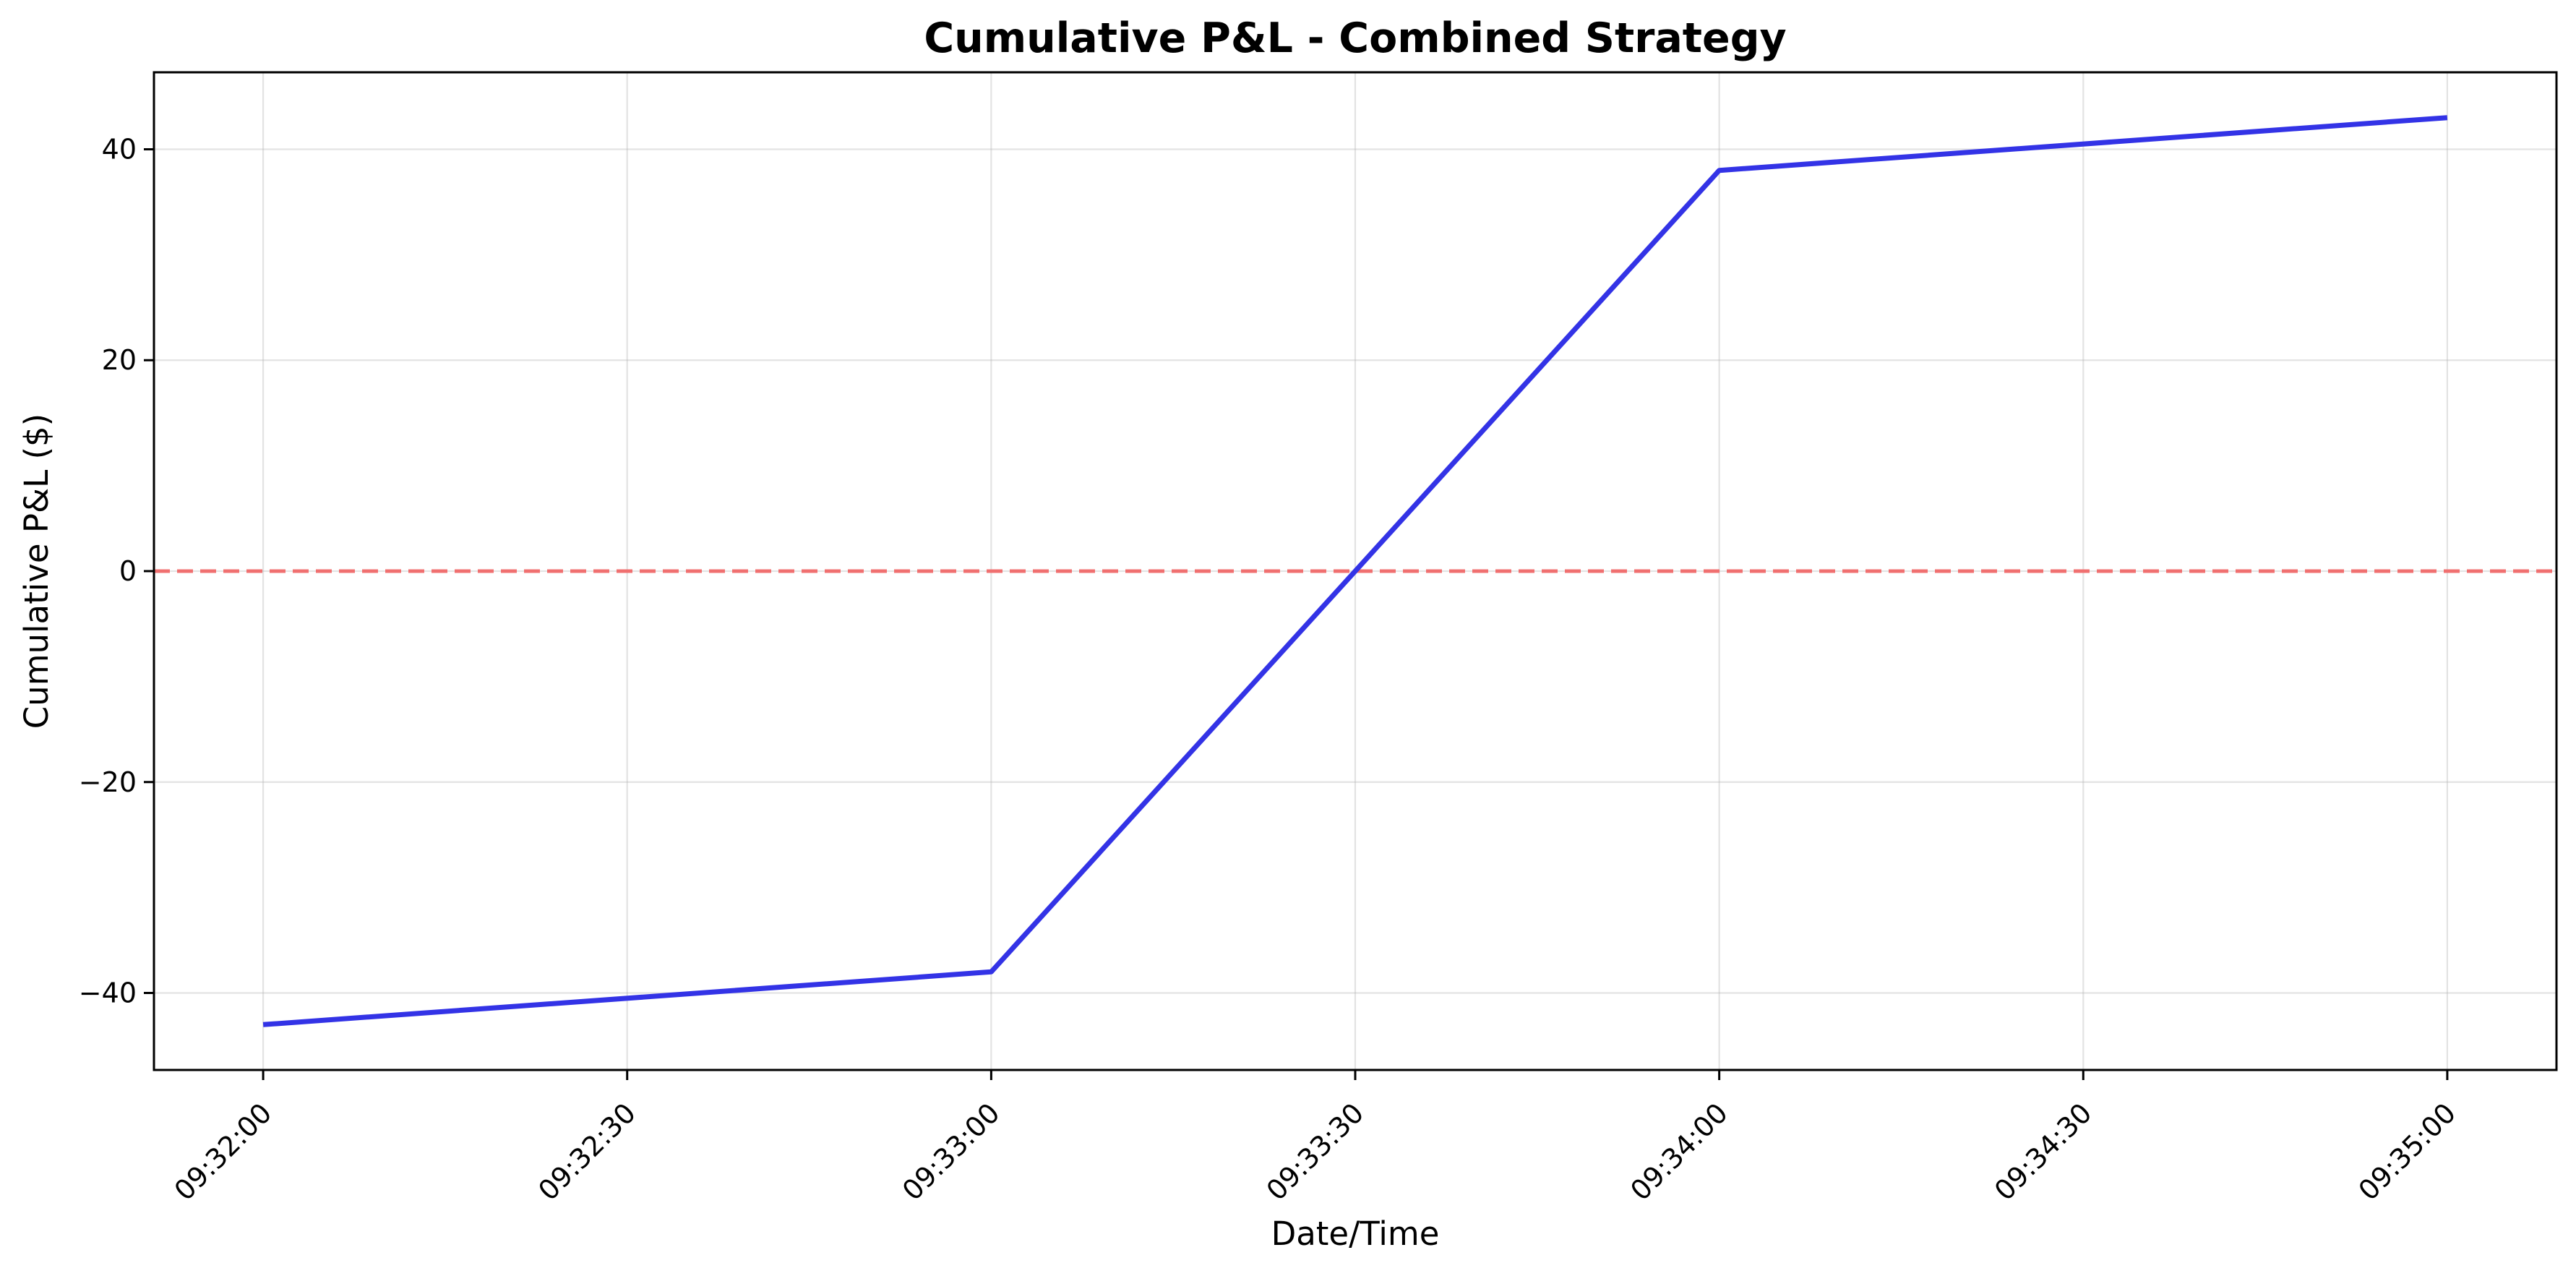  Describe the element at coordinates (587, 1152) in the screenshot. I see `x-tick-label: 09:32:30` at that location.